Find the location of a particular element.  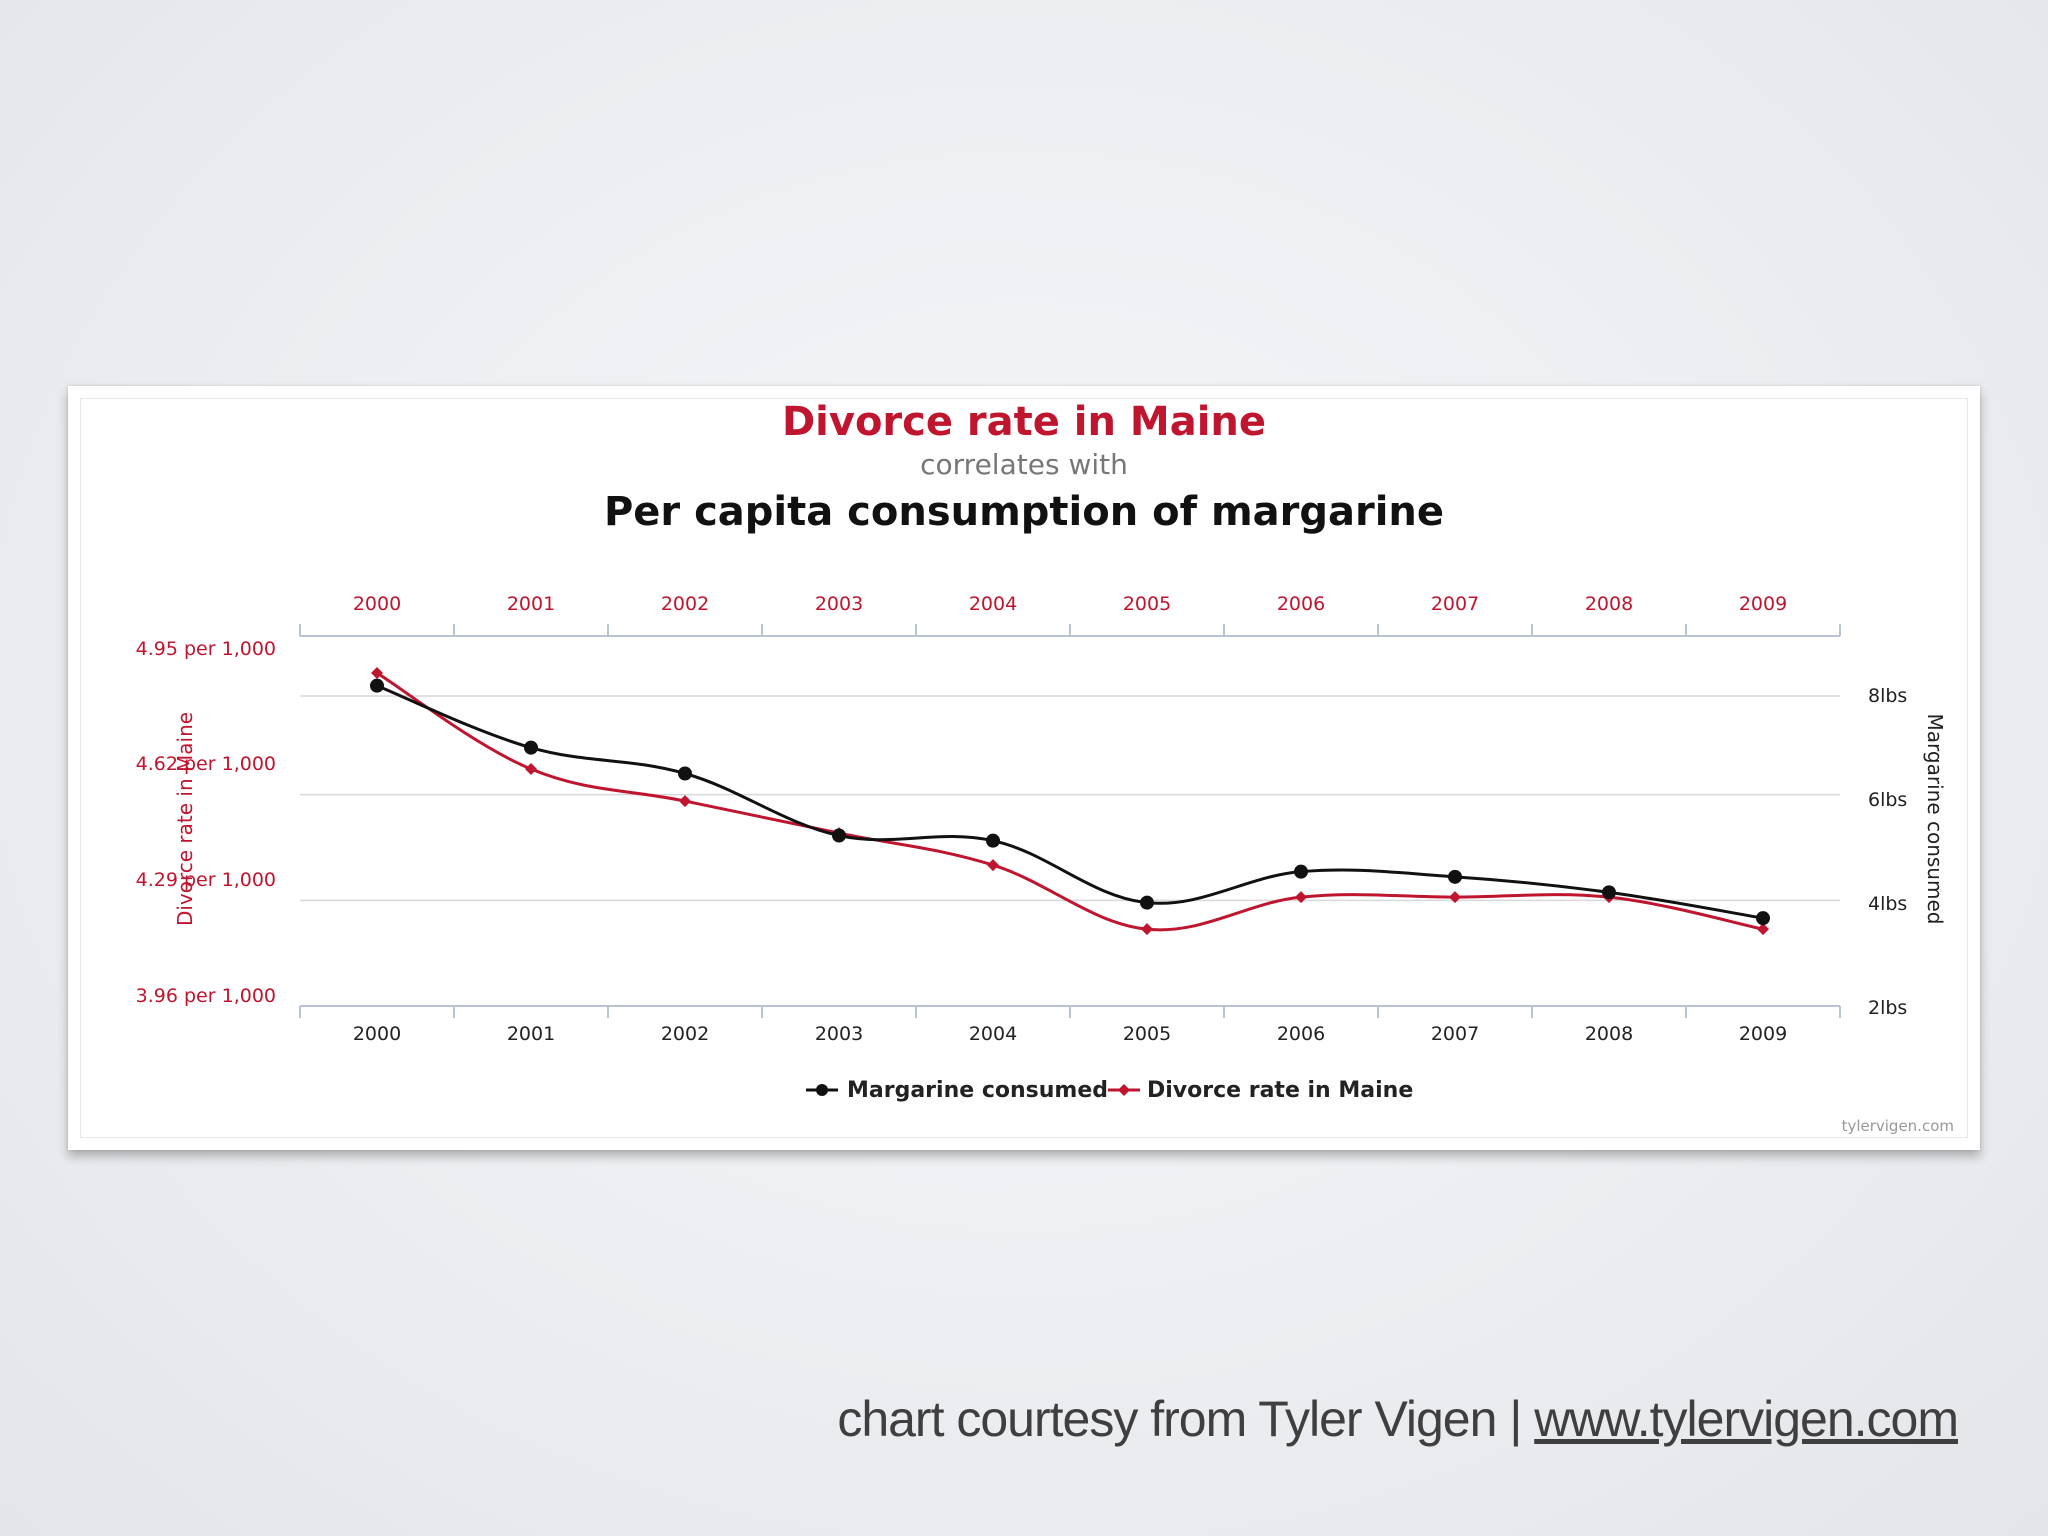

left-y-tick-label: 3.96 per 1,000 is located at coordinates (206, 996).